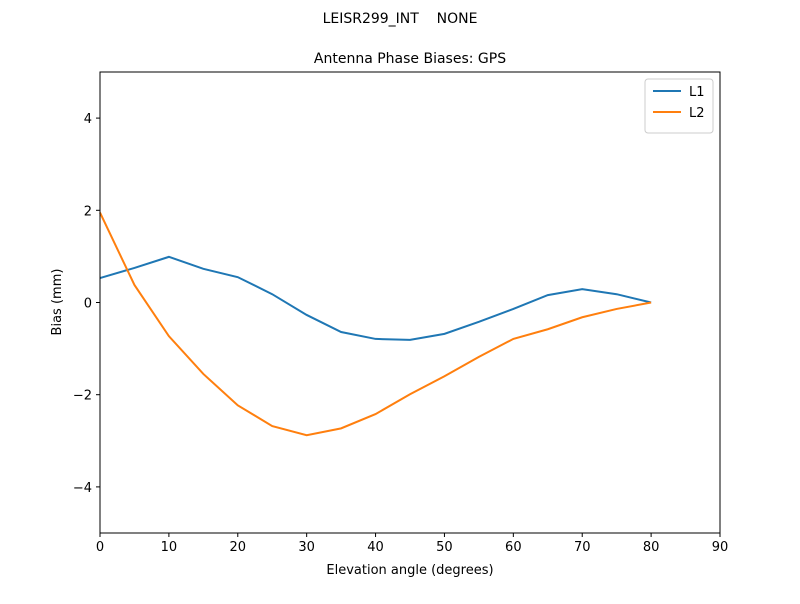  Describe the element at coordinates (169, 547) in the screenshot. I see `x-tick-label: 10` at that location.